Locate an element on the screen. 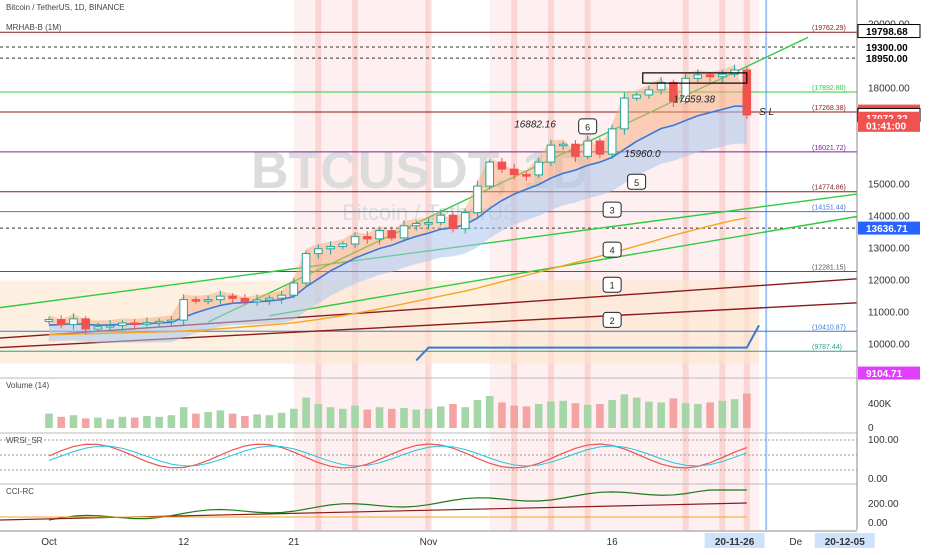 This screenshot has width=932, height=555. callout-label-1: 5 is located at coordinates (636, 183).